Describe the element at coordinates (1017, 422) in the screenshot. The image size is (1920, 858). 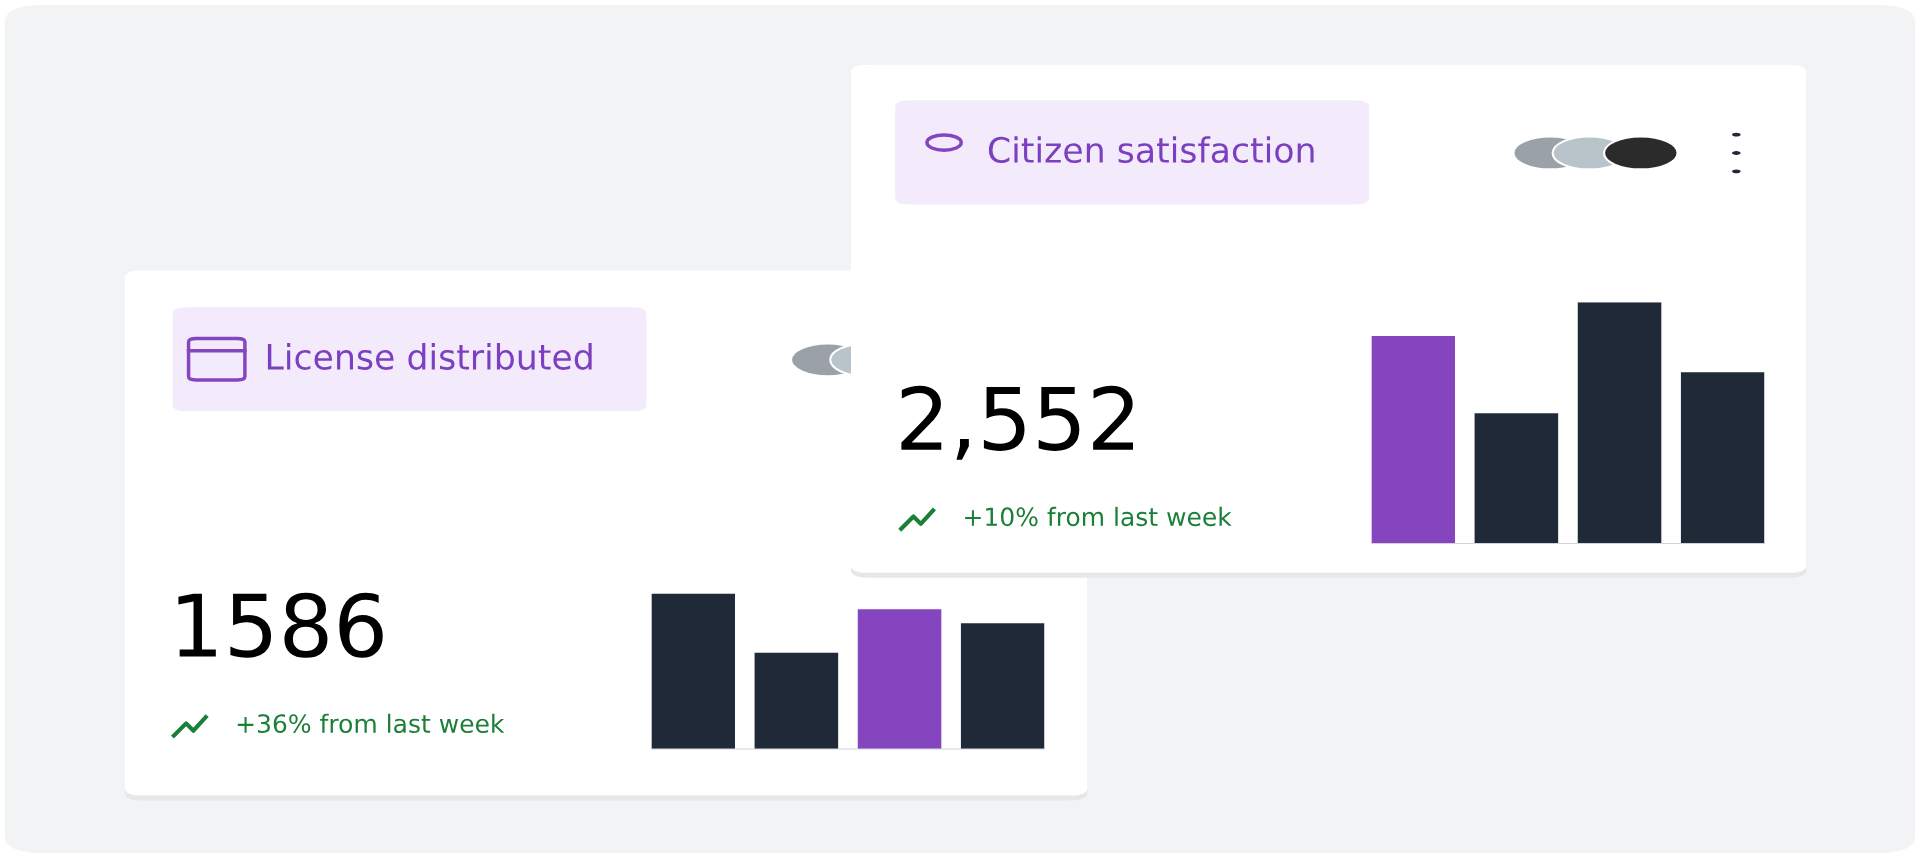
I see `text: 2,552` at that location.